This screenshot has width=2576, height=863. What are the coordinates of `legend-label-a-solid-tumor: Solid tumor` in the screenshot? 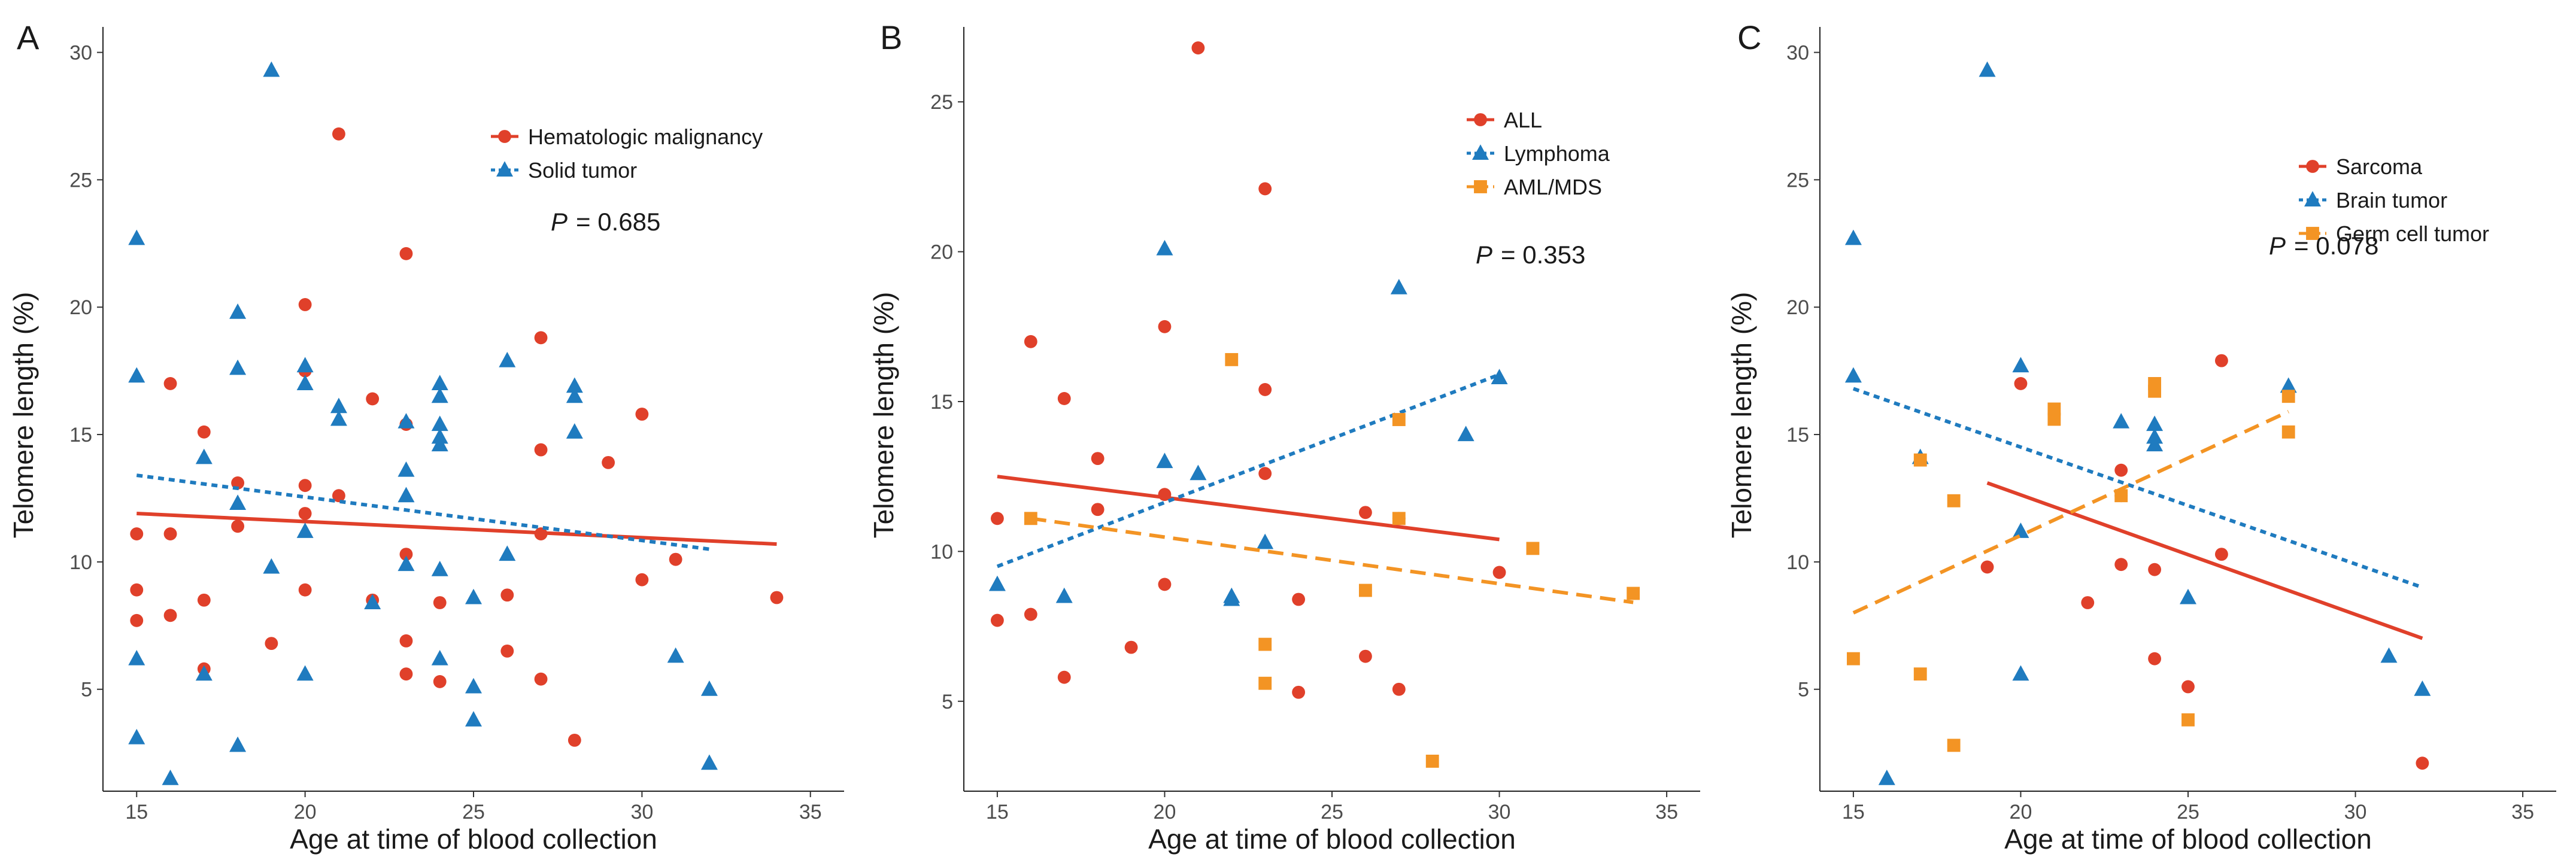 It's located at (582, 170).